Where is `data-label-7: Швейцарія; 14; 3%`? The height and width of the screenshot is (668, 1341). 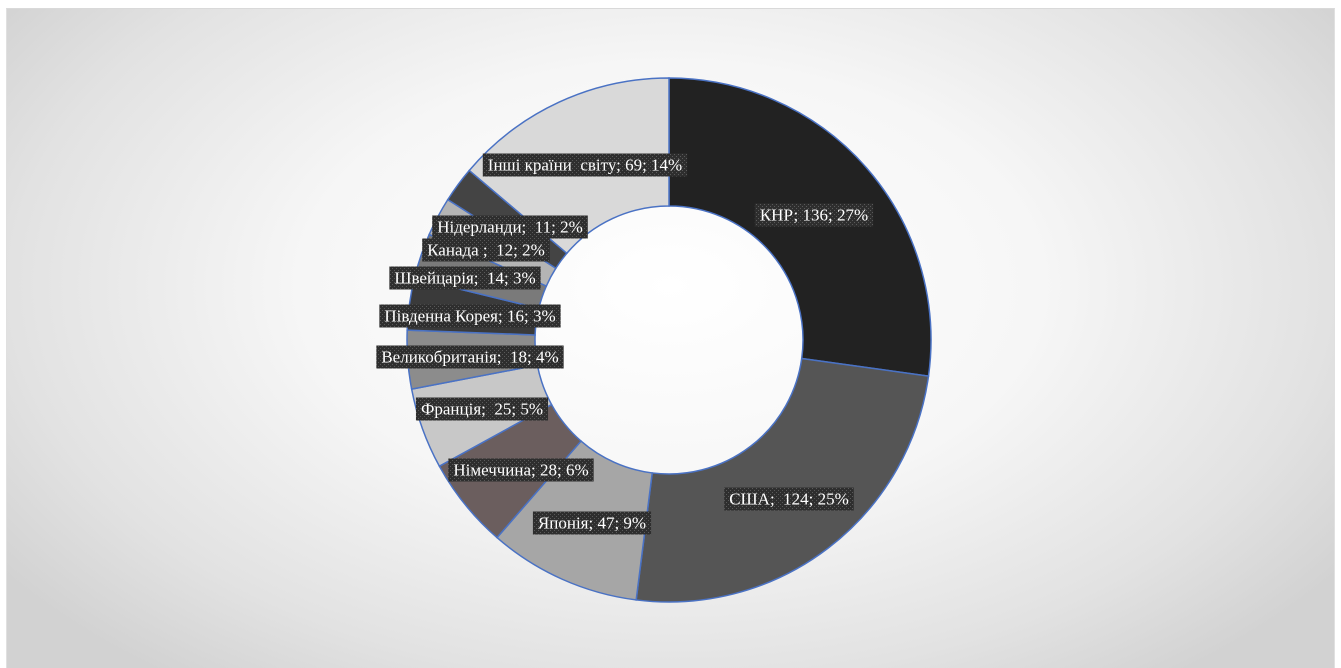
data-label-7: Швейцарія; 14; 3% is located at coordinates (465, 278).